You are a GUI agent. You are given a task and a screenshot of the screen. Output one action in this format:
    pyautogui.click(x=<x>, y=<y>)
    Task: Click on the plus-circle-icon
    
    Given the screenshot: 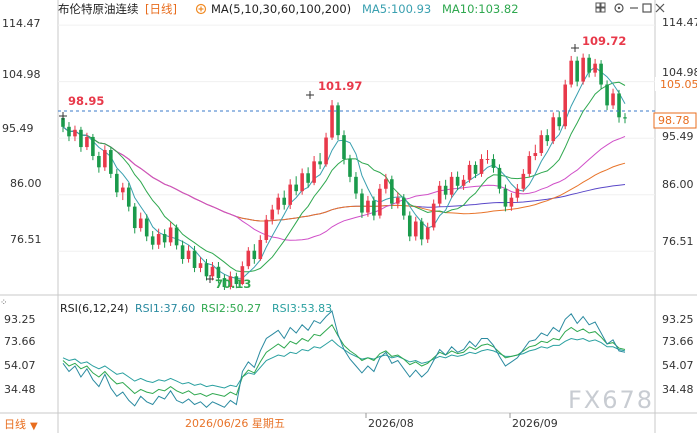 What is the action you would take?
    pyautogui.click(x=201, y=9)
    